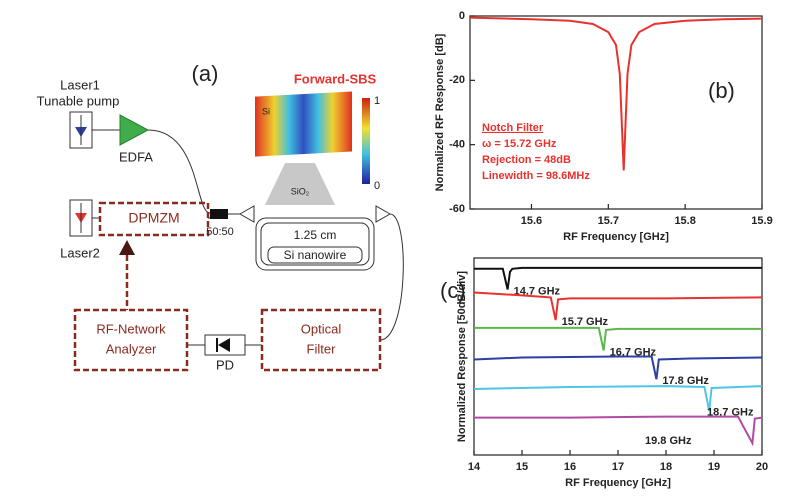 The width and height of the screenshot is (800, 498). Describe the element at coordinates (633, 352) in the screenshot. I see `series-label: 16.7 GHz` at that location.